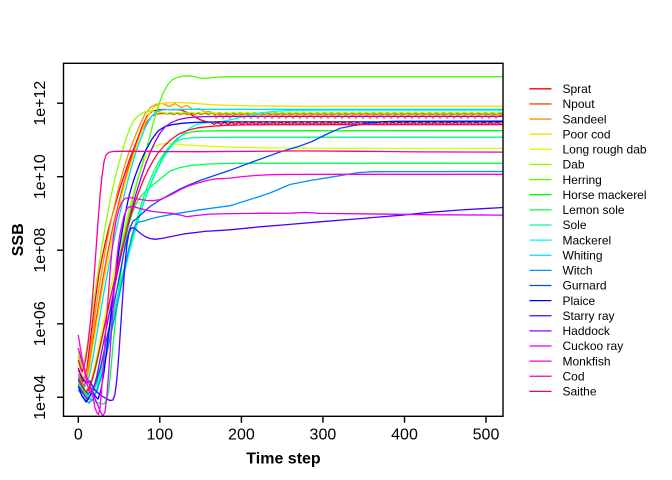 The height and width of the screenshot is (480, 672). Describe the element at coordinates (605, 195) in the screenshot. I see `svg-text: Horse mackerel` at that location.